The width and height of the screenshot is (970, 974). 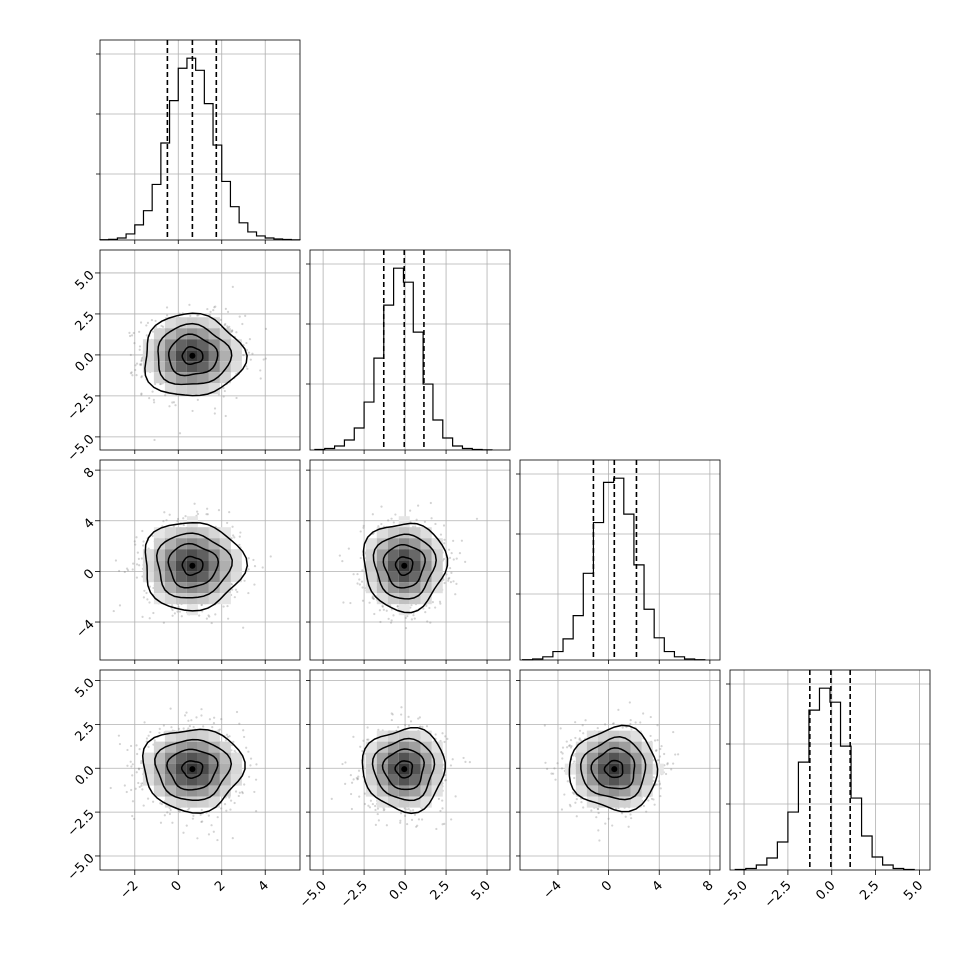 I want to click on panel-frame, so click(x=830, y=770).